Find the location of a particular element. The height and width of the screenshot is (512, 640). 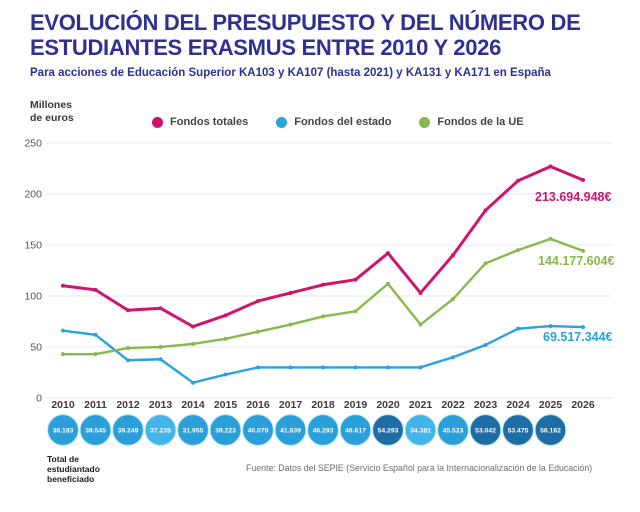

page-title-line2: ESTUDIANTES ERASMUS ENTRE 2010 Y 2026 is located at coordinates (266, 47).